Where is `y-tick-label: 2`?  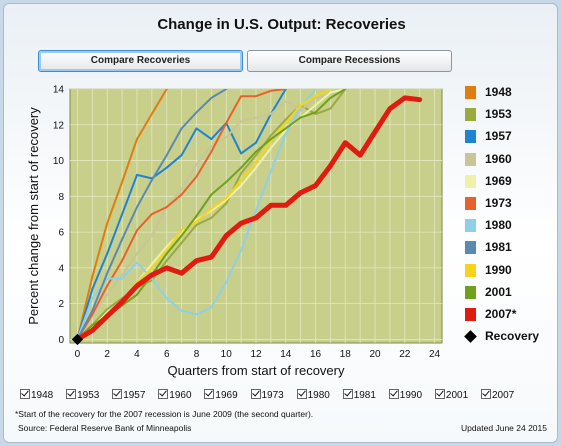 y-tick-label: 2 is located at coordinates (61, 304).